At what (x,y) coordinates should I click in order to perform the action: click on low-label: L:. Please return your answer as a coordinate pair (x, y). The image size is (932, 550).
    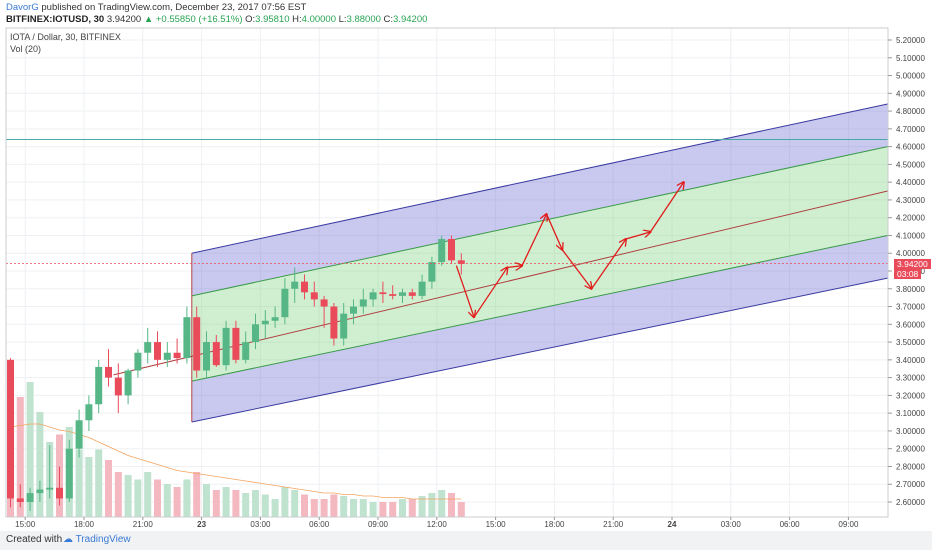
    Looking at the image, I should click on (342, 19).